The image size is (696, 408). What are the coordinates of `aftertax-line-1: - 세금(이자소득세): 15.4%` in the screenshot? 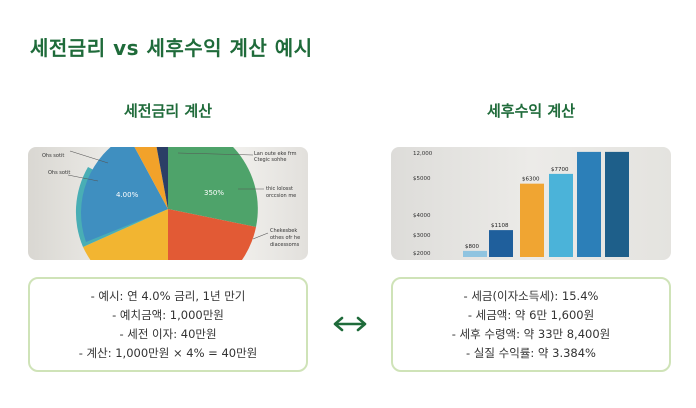 It's located at (531, 296).